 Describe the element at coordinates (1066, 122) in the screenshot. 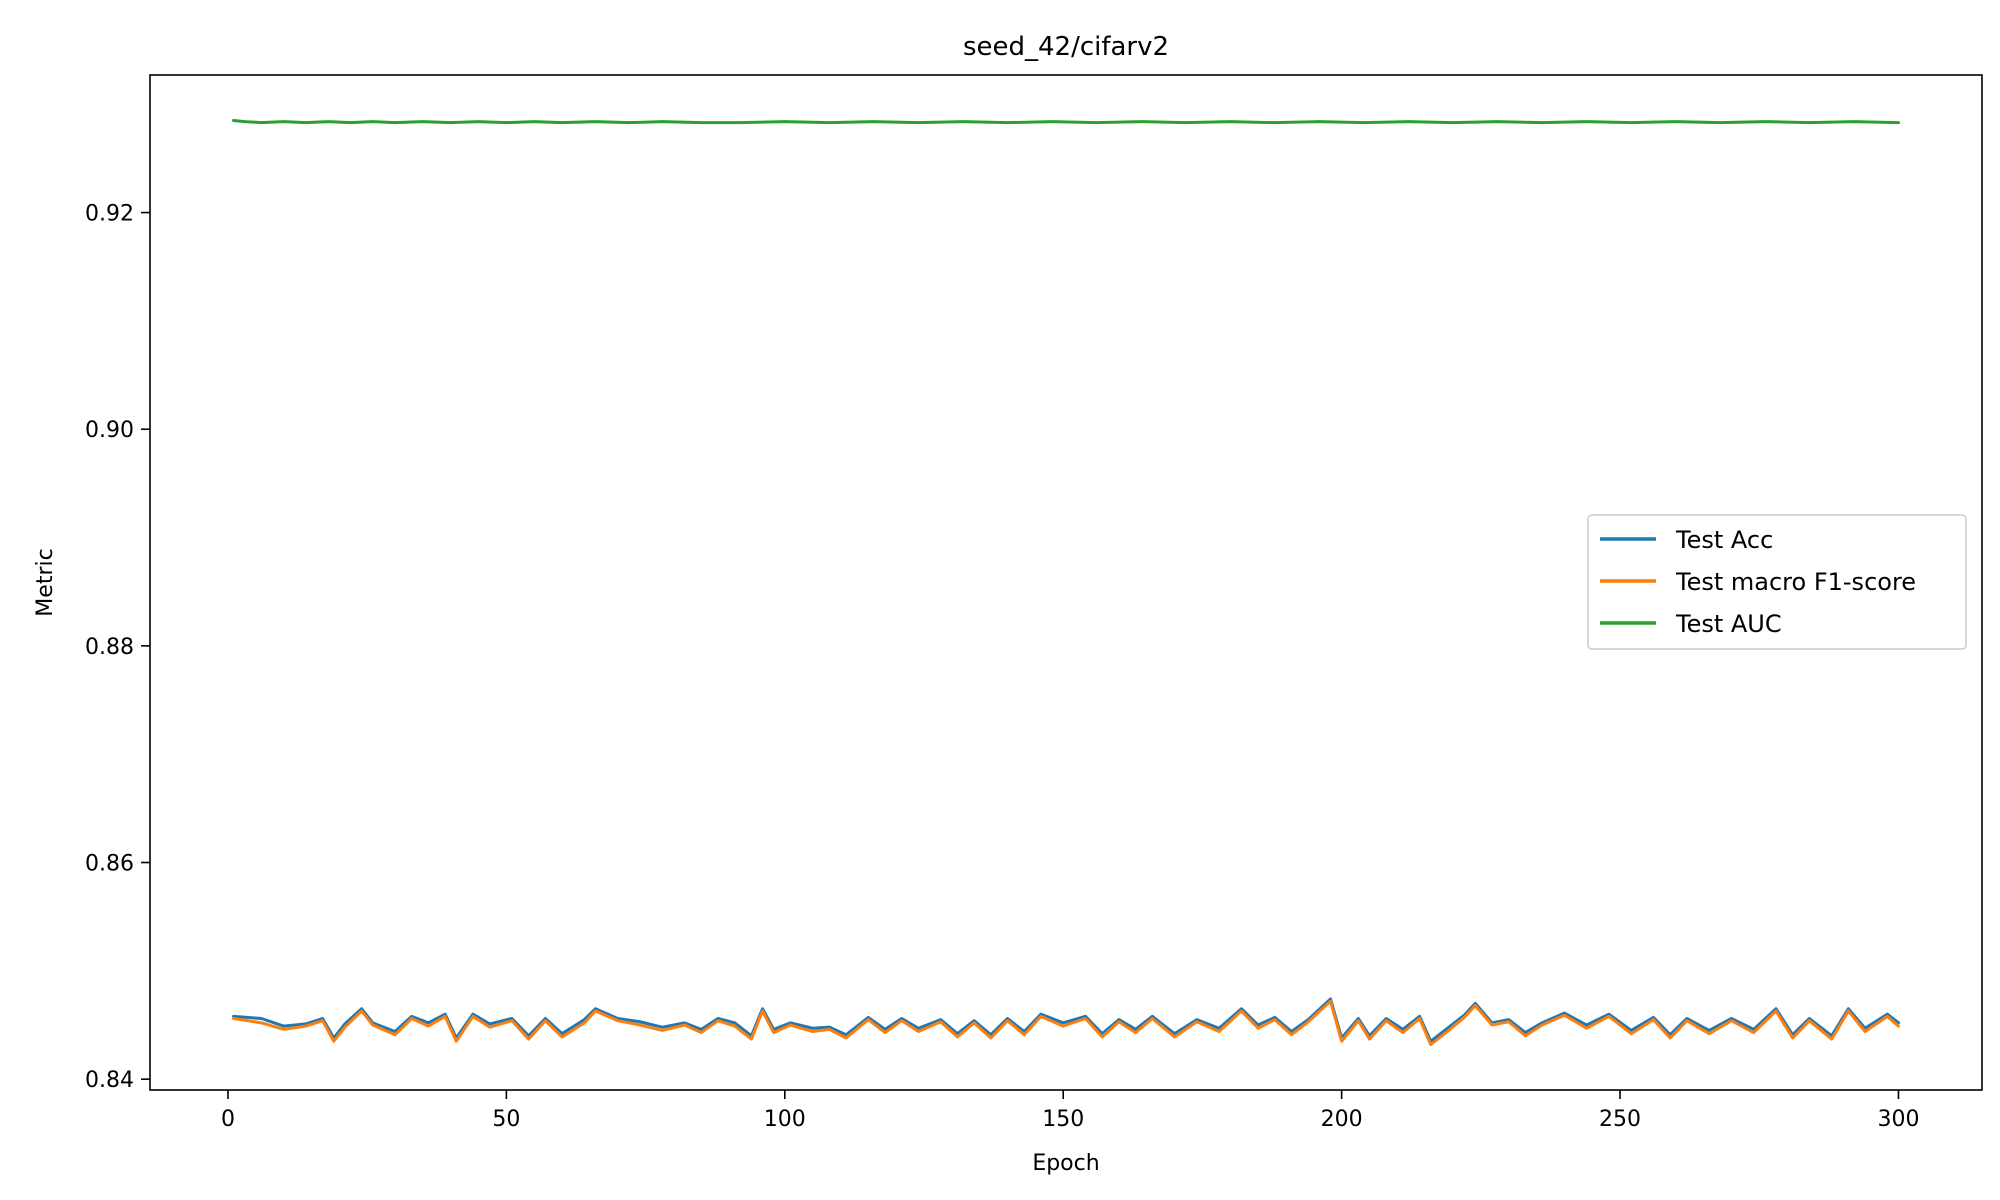

I see `series-line-test-auc` at that location.